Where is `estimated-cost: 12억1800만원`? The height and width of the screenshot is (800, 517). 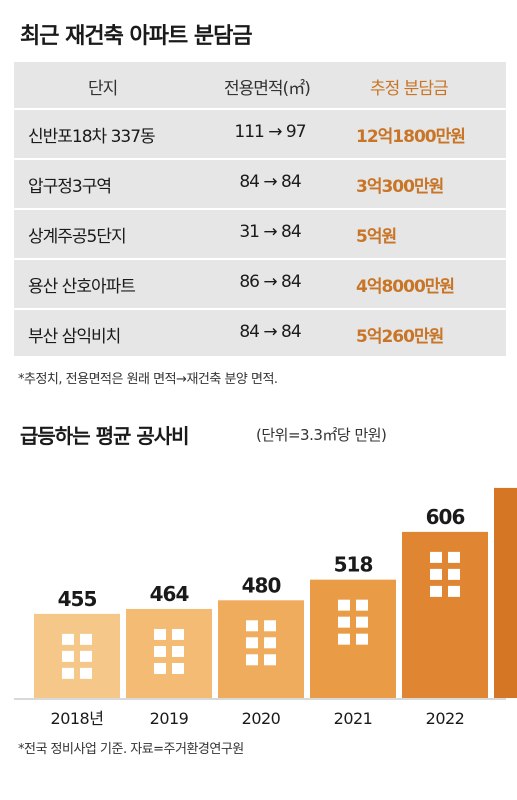
estimated-cost: 12억1800만원 is located at coordinates (411, 137).